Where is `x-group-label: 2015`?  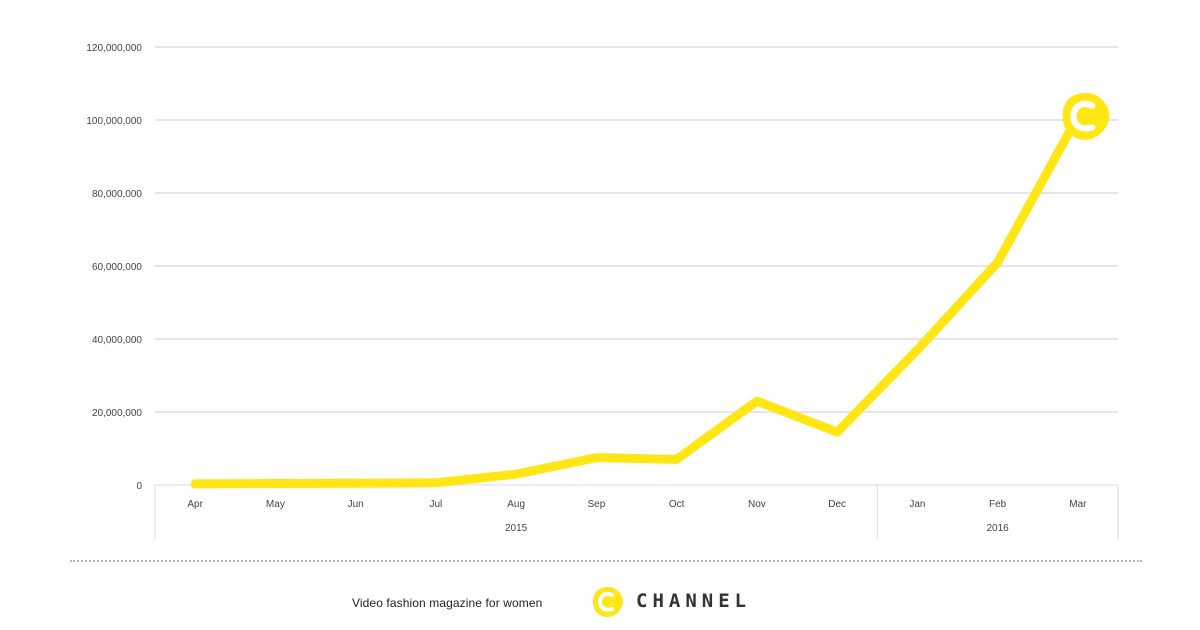 x-group-label: 2015 is located at coordinates (516, 528).